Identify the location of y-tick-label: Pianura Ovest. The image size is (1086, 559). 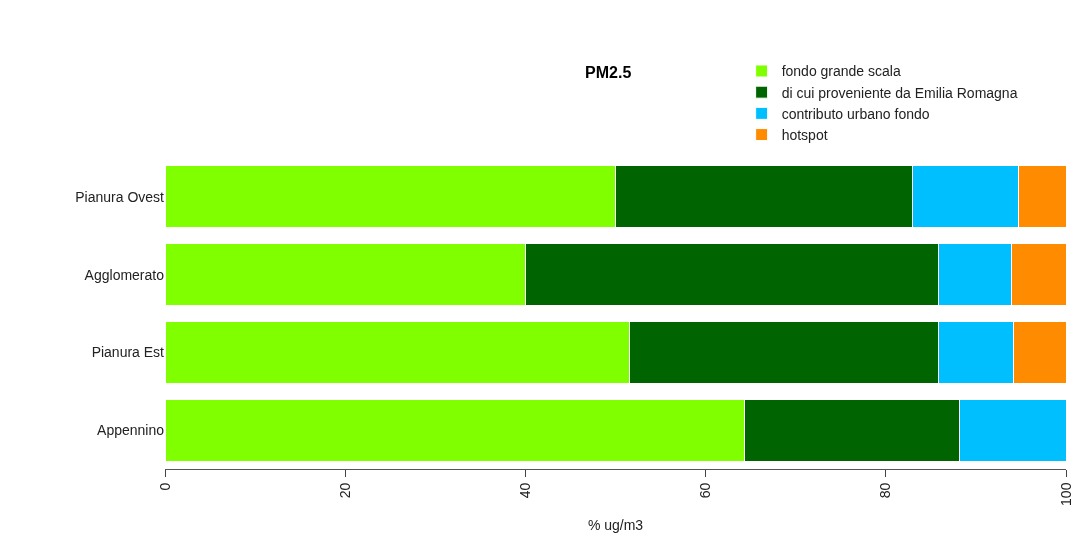
(120, 196).